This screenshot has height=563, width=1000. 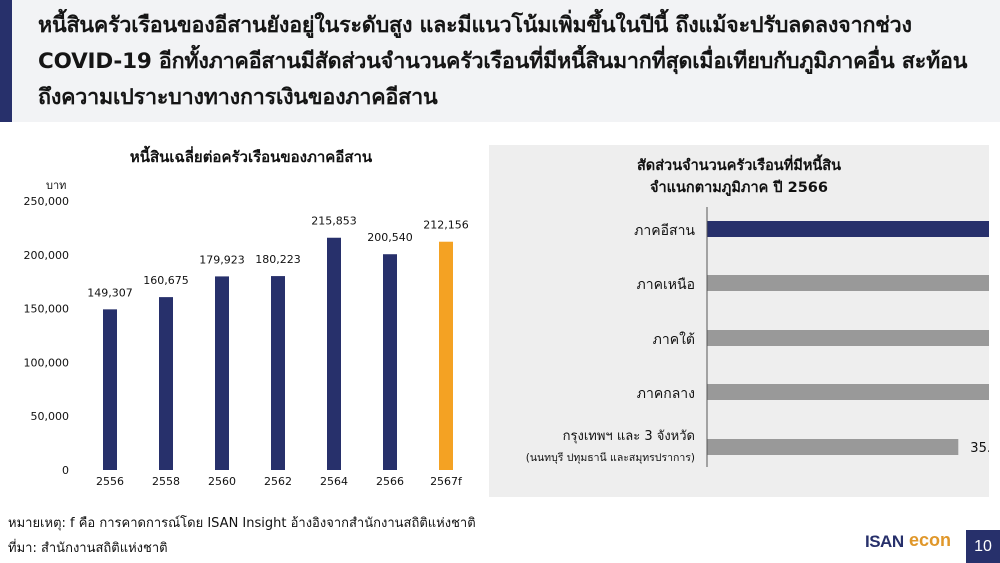 I want to click on y-tick-label: 200,000, so click(x=47, y=255).